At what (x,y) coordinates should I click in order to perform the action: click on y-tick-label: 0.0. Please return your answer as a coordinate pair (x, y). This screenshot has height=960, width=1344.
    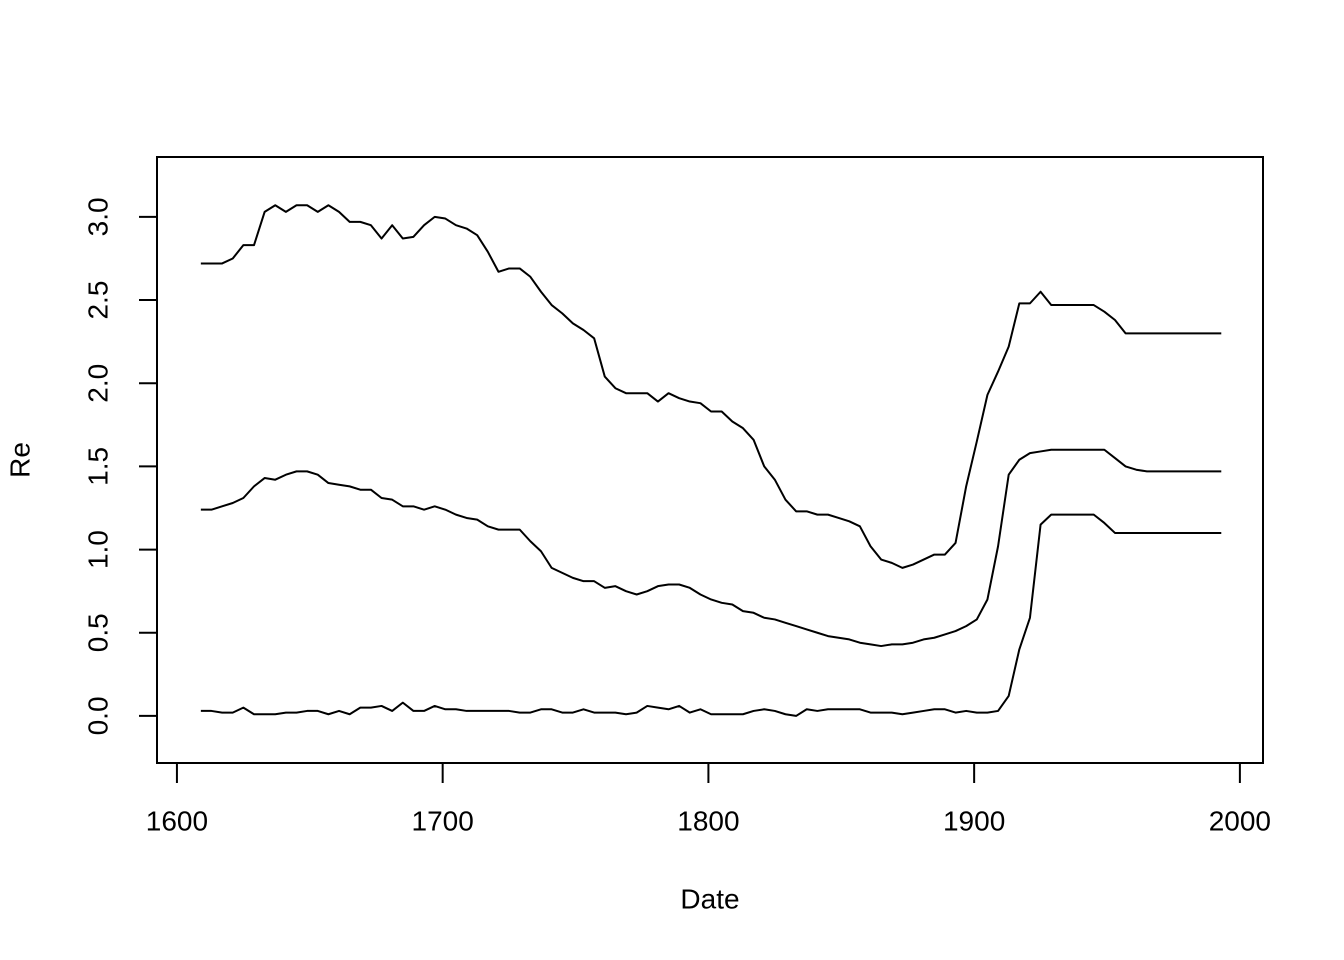
    Looking at the image, I should click on (97, 715).